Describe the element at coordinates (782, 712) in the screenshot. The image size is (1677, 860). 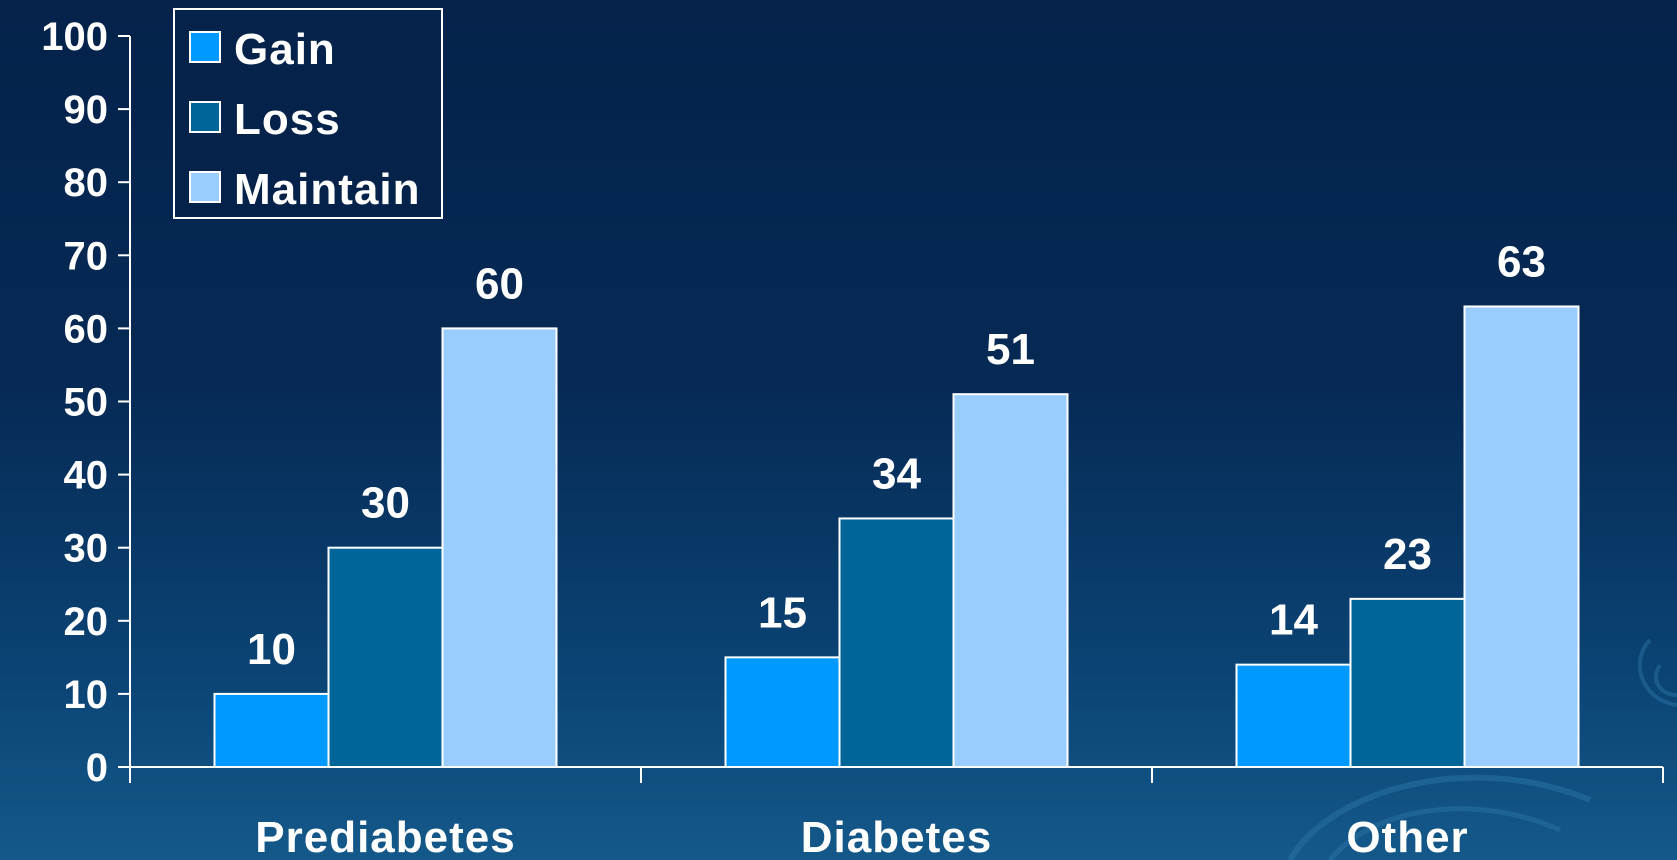
I see `bar-gain-diabetes` at that location.